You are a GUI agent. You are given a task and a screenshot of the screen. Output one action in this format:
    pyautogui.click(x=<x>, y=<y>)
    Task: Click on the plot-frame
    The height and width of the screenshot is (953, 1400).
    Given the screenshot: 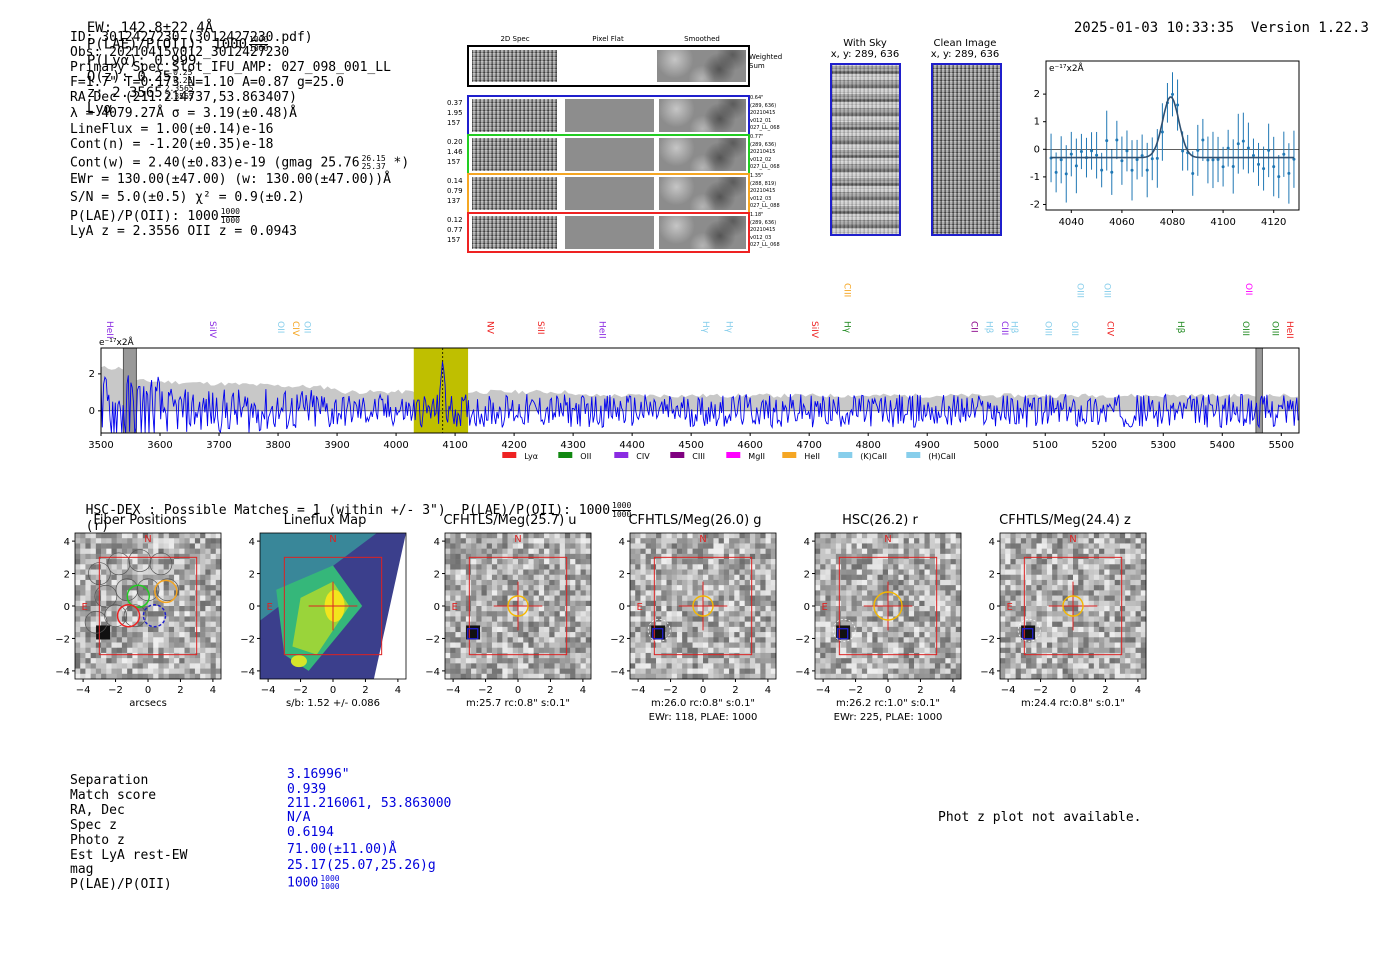 What is the action you would take?
    pyautogui.click(x=700, y=390)
    